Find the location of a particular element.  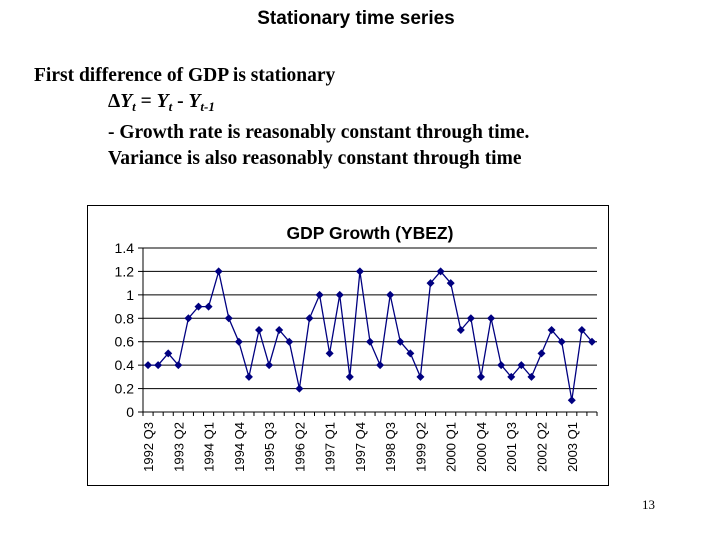

x-tick-label: 2001 Q3 is located at coordinates (511, 447).